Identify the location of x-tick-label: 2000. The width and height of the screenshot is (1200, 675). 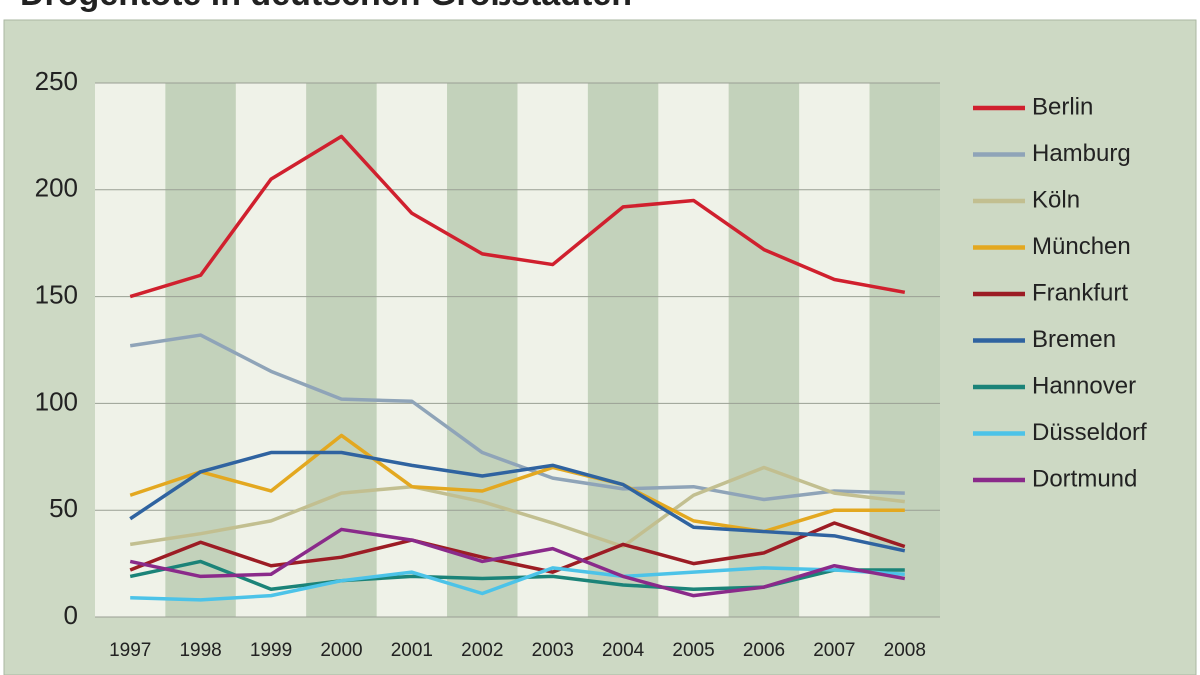
(341, 650).